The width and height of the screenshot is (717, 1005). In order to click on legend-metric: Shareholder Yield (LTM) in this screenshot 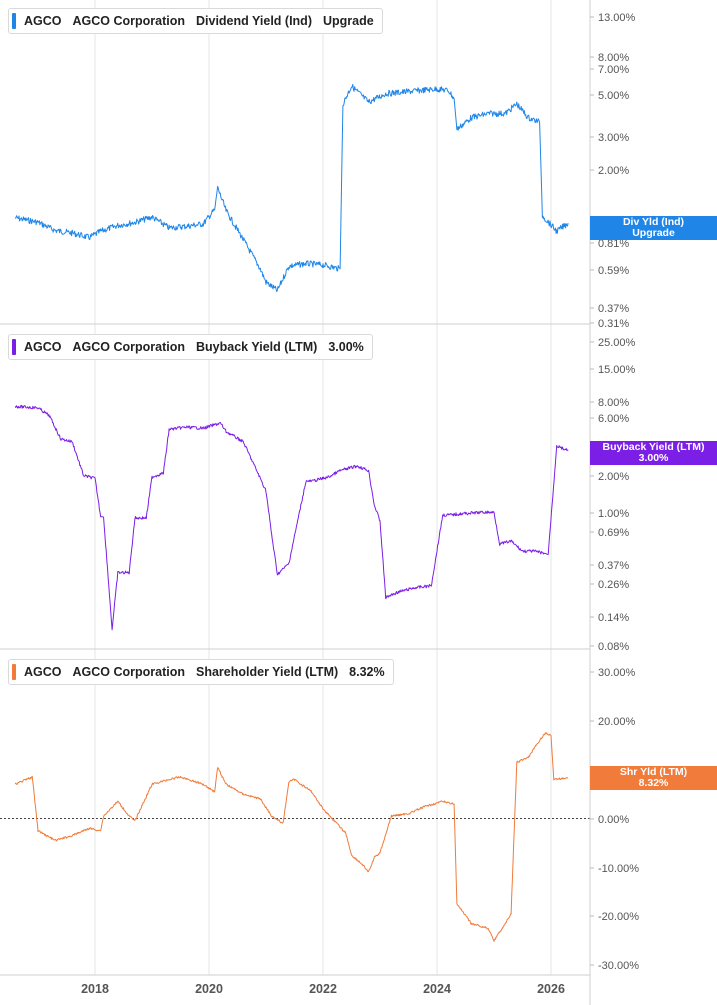, I will do `click(267, 672)`.